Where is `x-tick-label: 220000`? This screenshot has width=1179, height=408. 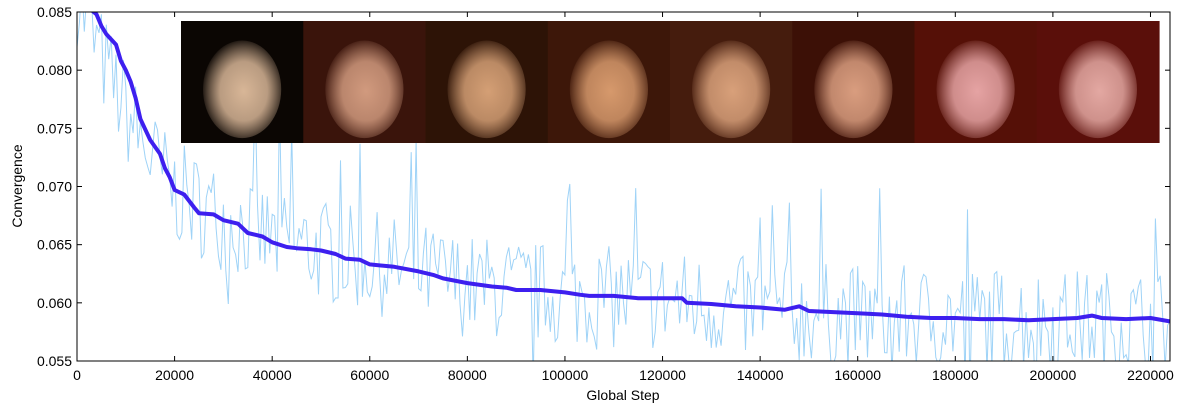 x-tick-label: 220000 is located at coordinates (1150, 375).